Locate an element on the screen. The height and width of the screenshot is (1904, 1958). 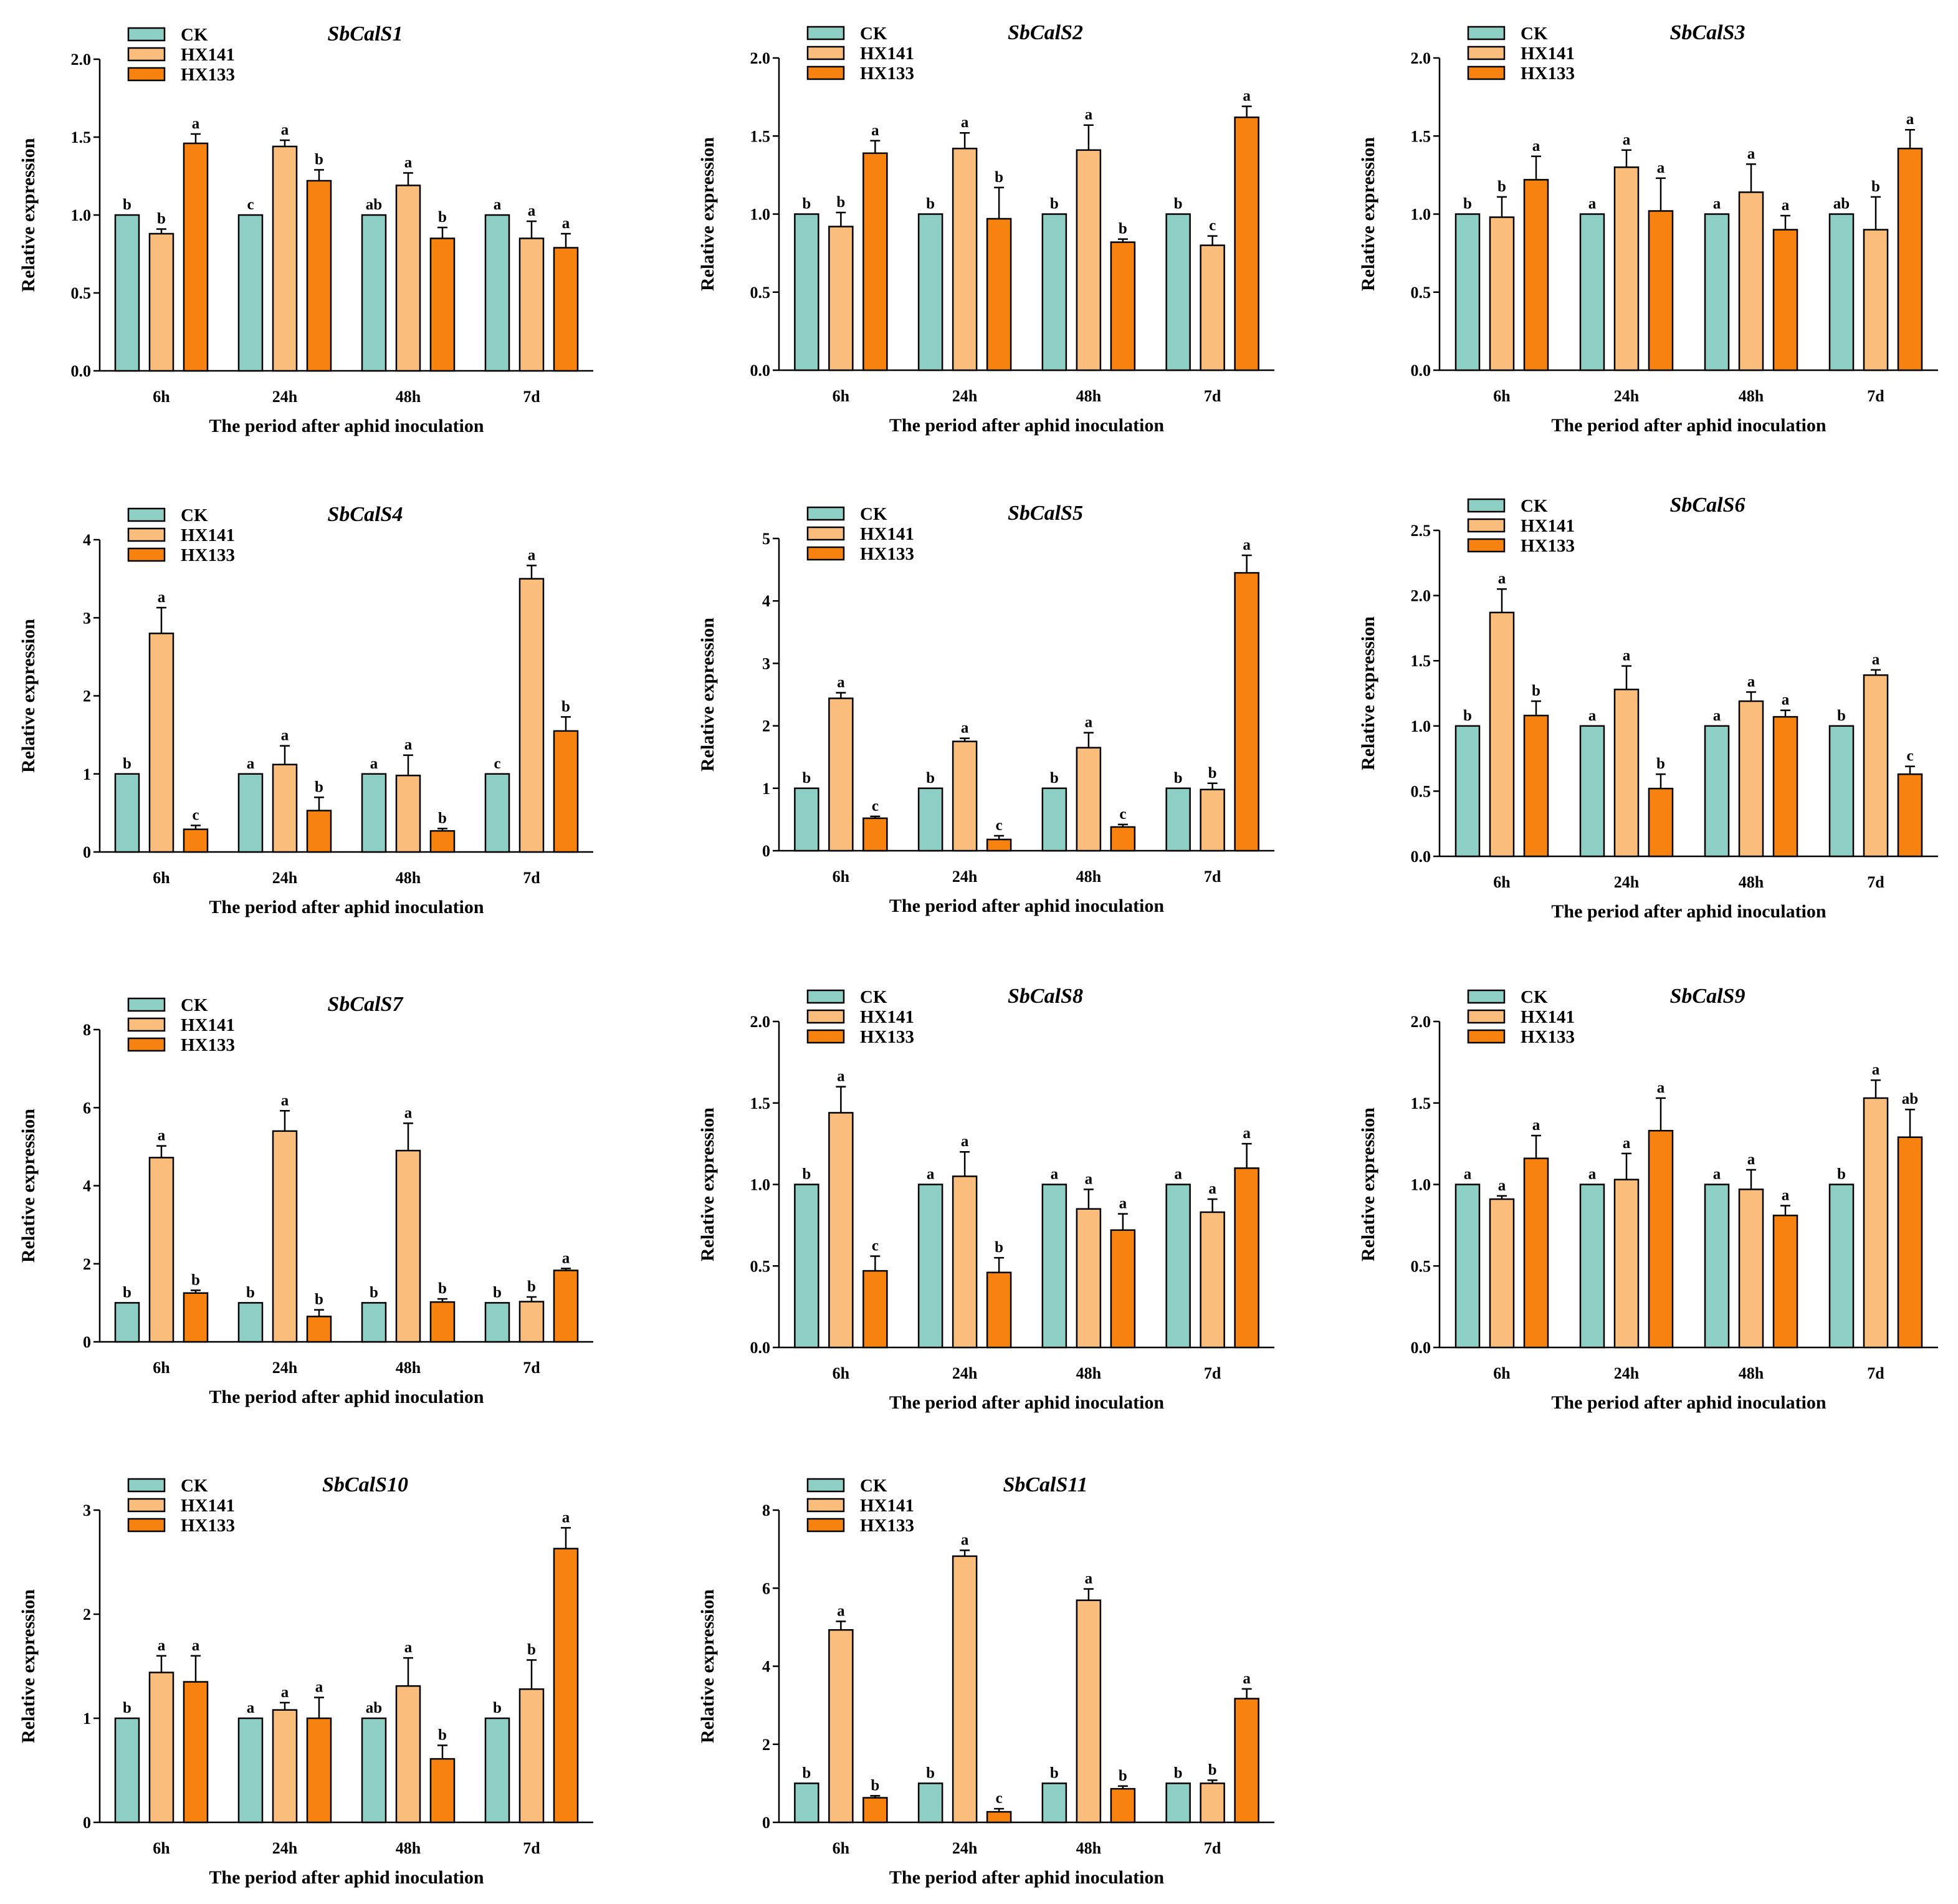
legend-label: HX133 is located at coordinates (208, 555).